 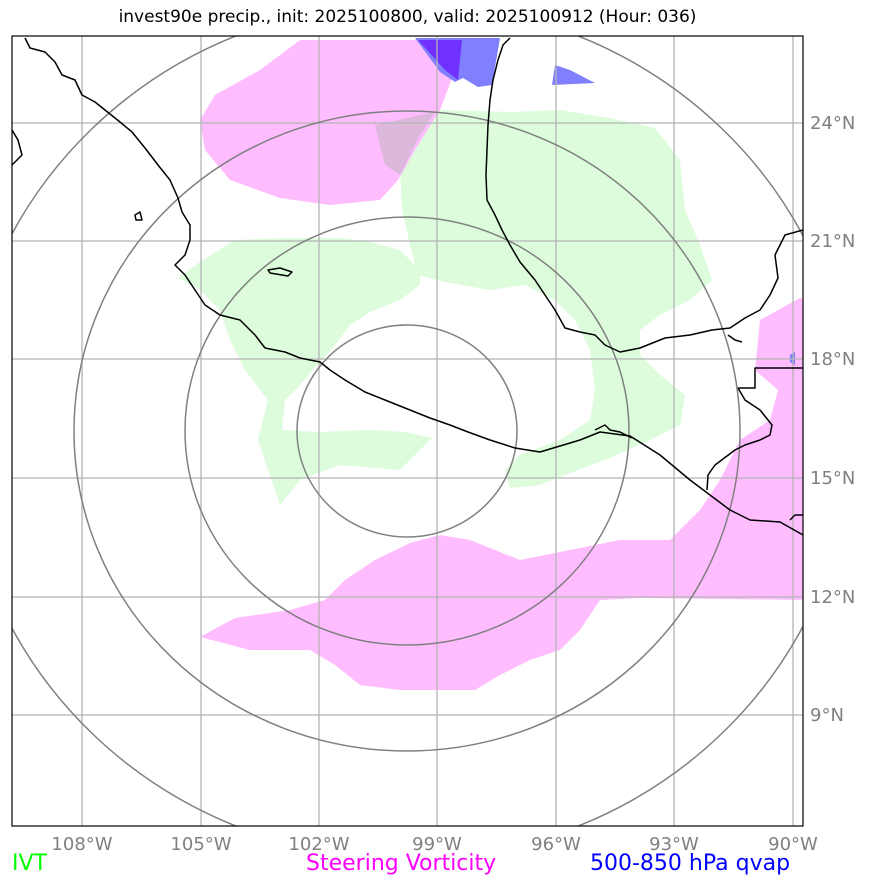 I want to click on lat-label: 18°N, so click(x=832, y=359).